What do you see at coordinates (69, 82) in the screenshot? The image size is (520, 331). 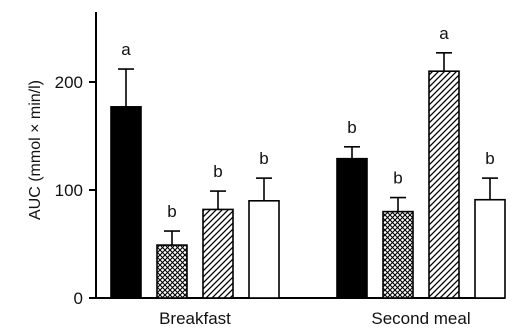 I see `y-tick-label: 200` at bounding box center [69, 82].